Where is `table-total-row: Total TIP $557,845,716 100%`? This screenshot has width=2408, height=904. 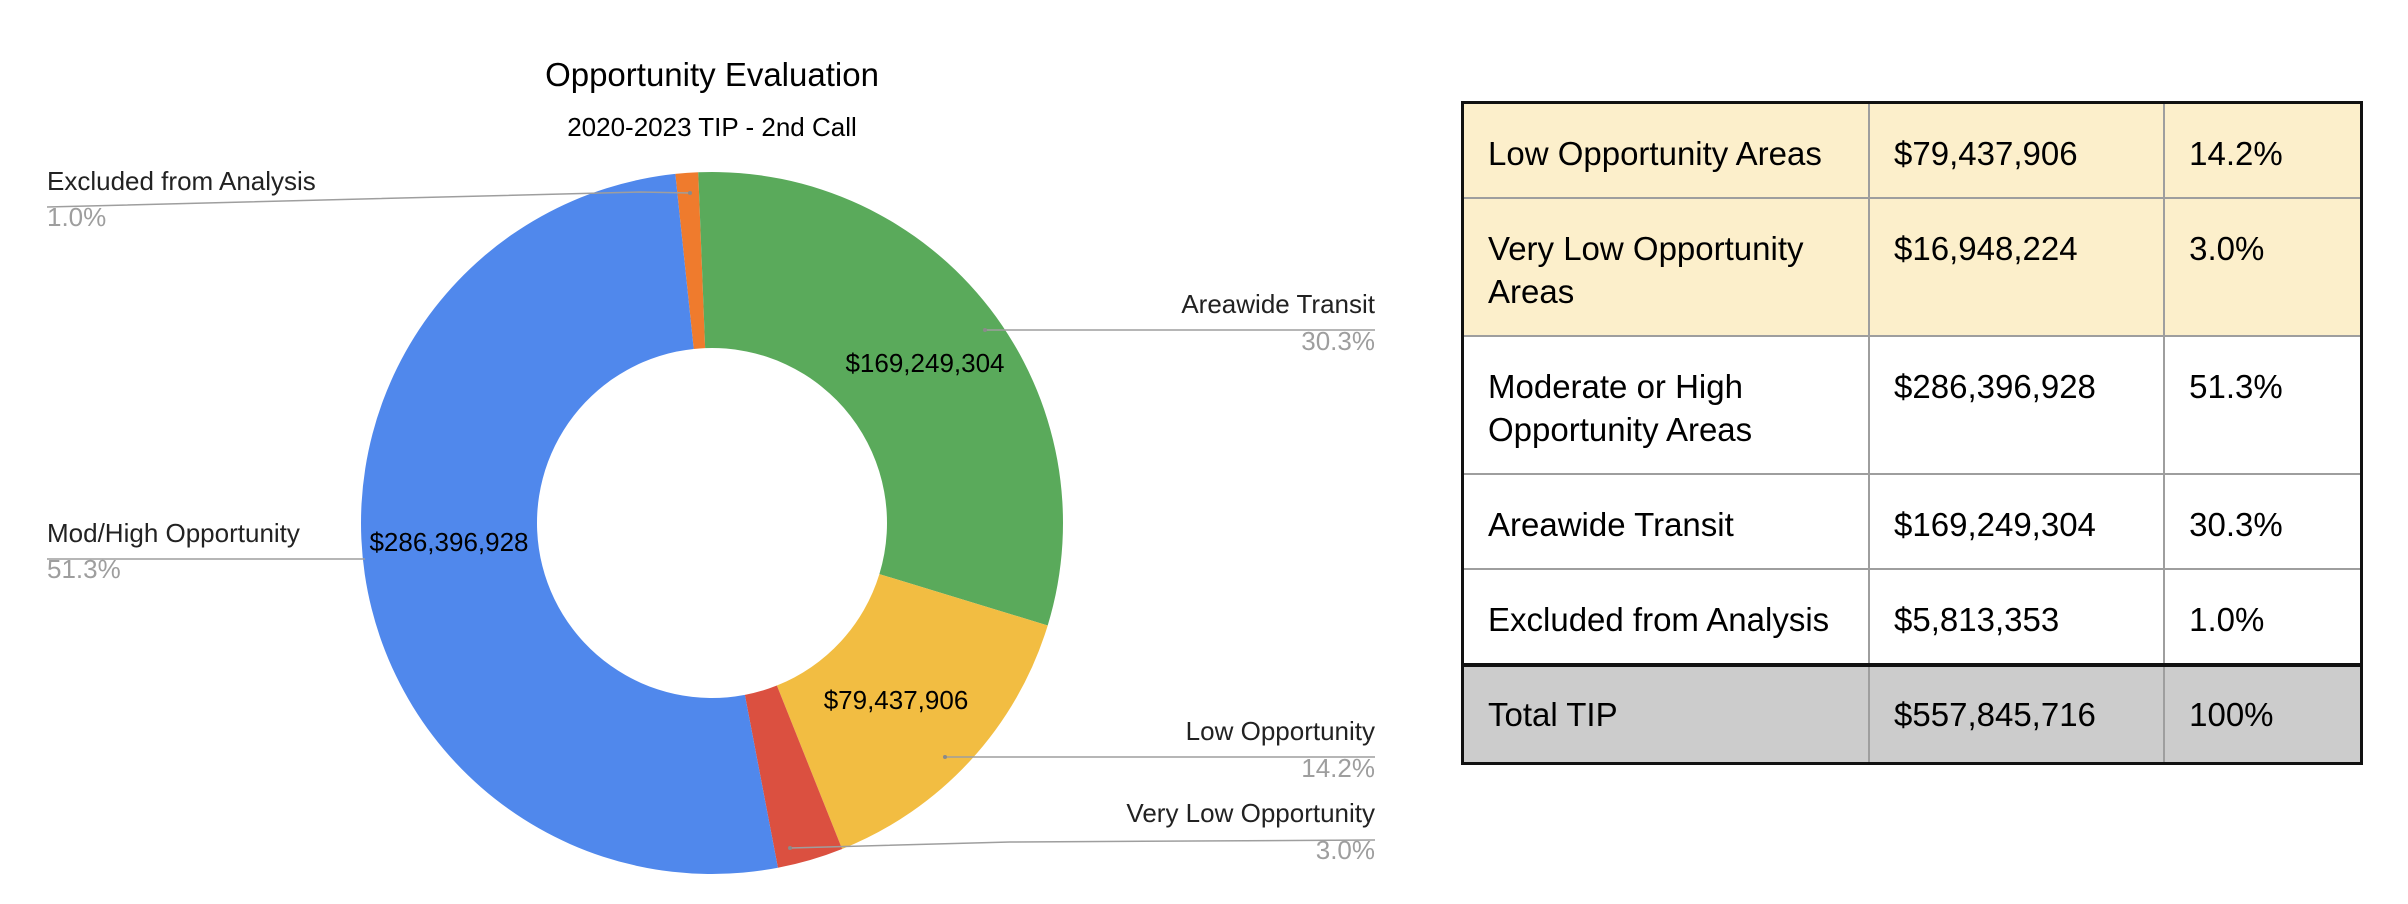 table-total-row: Total TIP $557,845,716 100% is located at coordinates (1912, 714).